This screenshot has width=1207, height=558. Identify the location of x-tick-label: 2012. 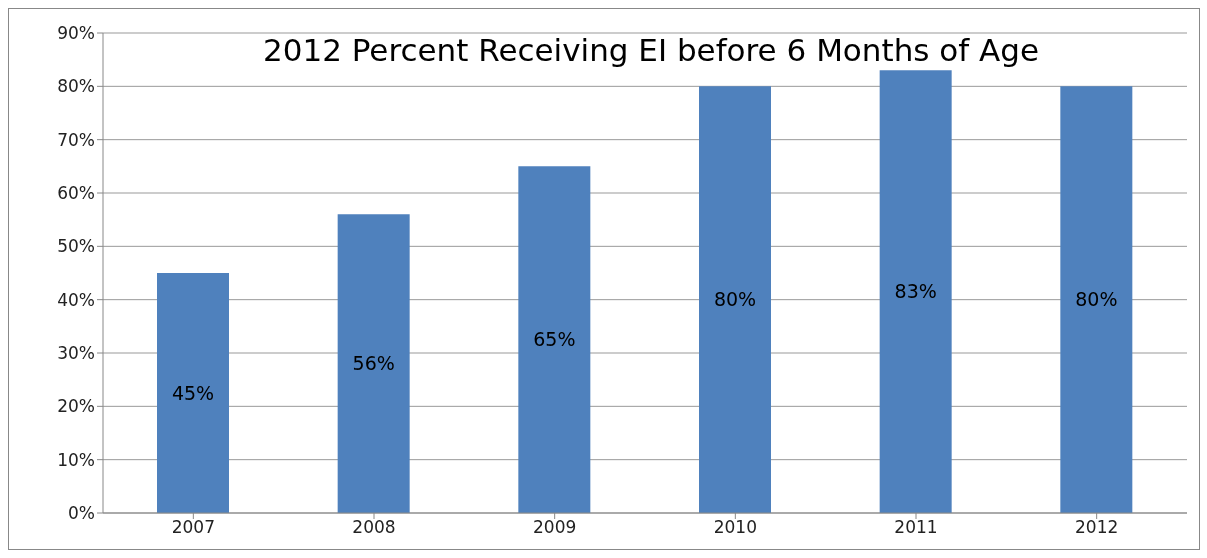
(1097, 527).